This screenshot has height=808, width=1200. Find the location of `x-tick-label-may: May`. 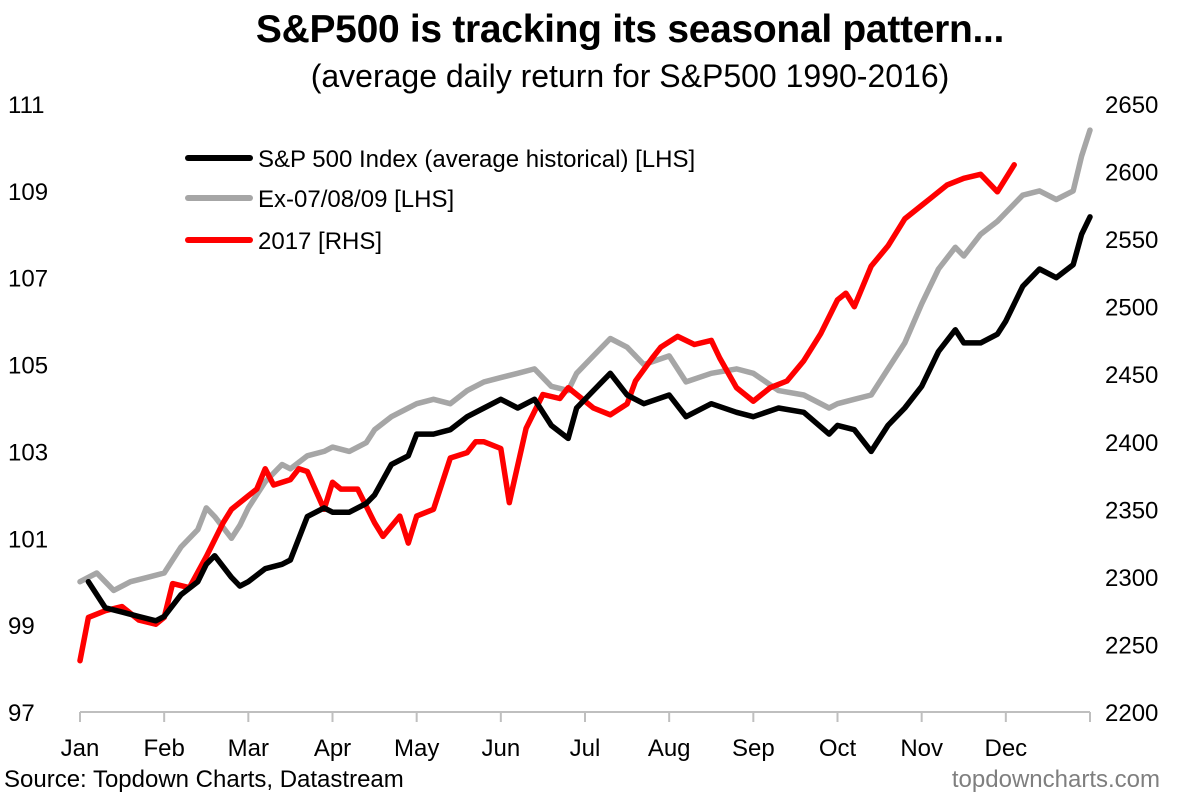

x-tick-label-may: May is located at coordinates (416, 748).